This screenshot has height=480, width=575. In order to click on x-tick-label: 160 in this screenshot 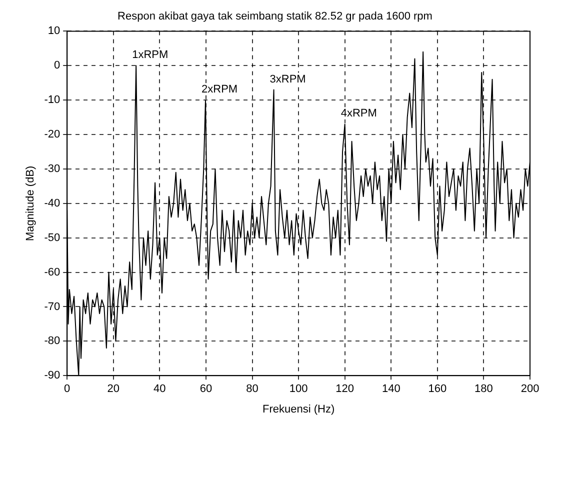, I will do `click(437, 389)`.